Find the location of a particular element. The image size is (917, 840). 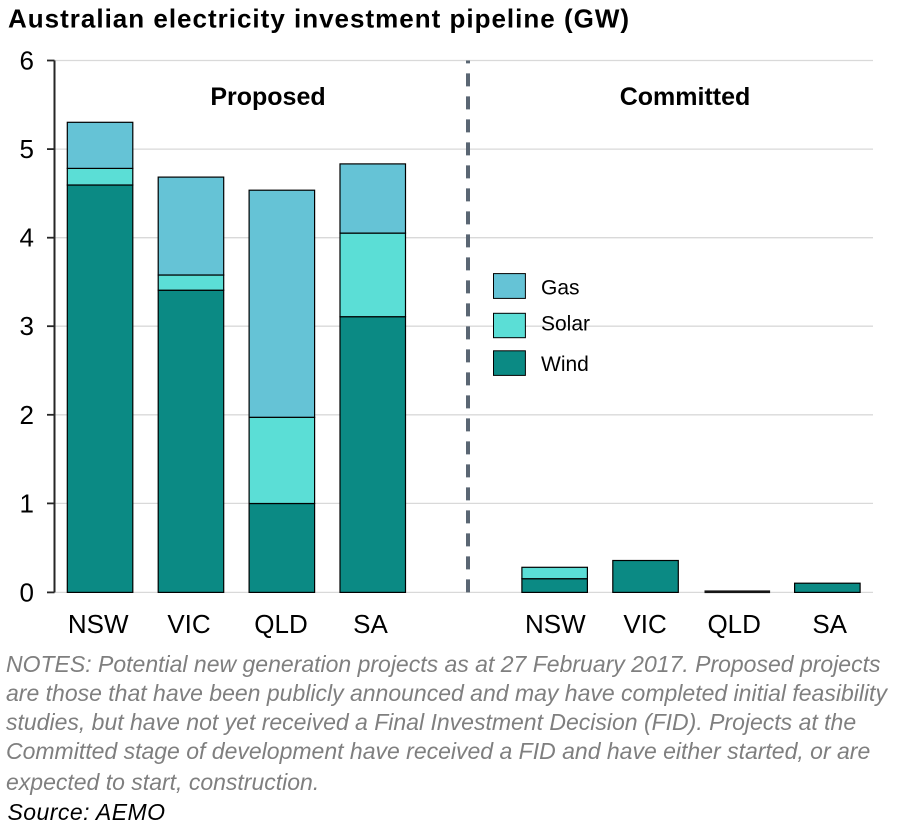

svg-text: Source: AEMO is located at coordinates (87, 812).